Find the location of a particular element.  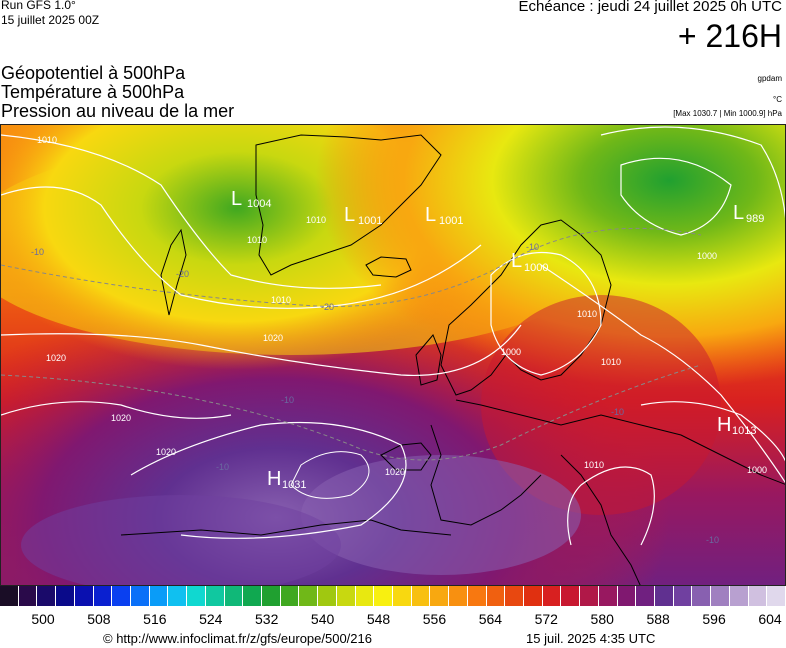

forecast-horizon: + 216H is located at coordinates (729, 36).